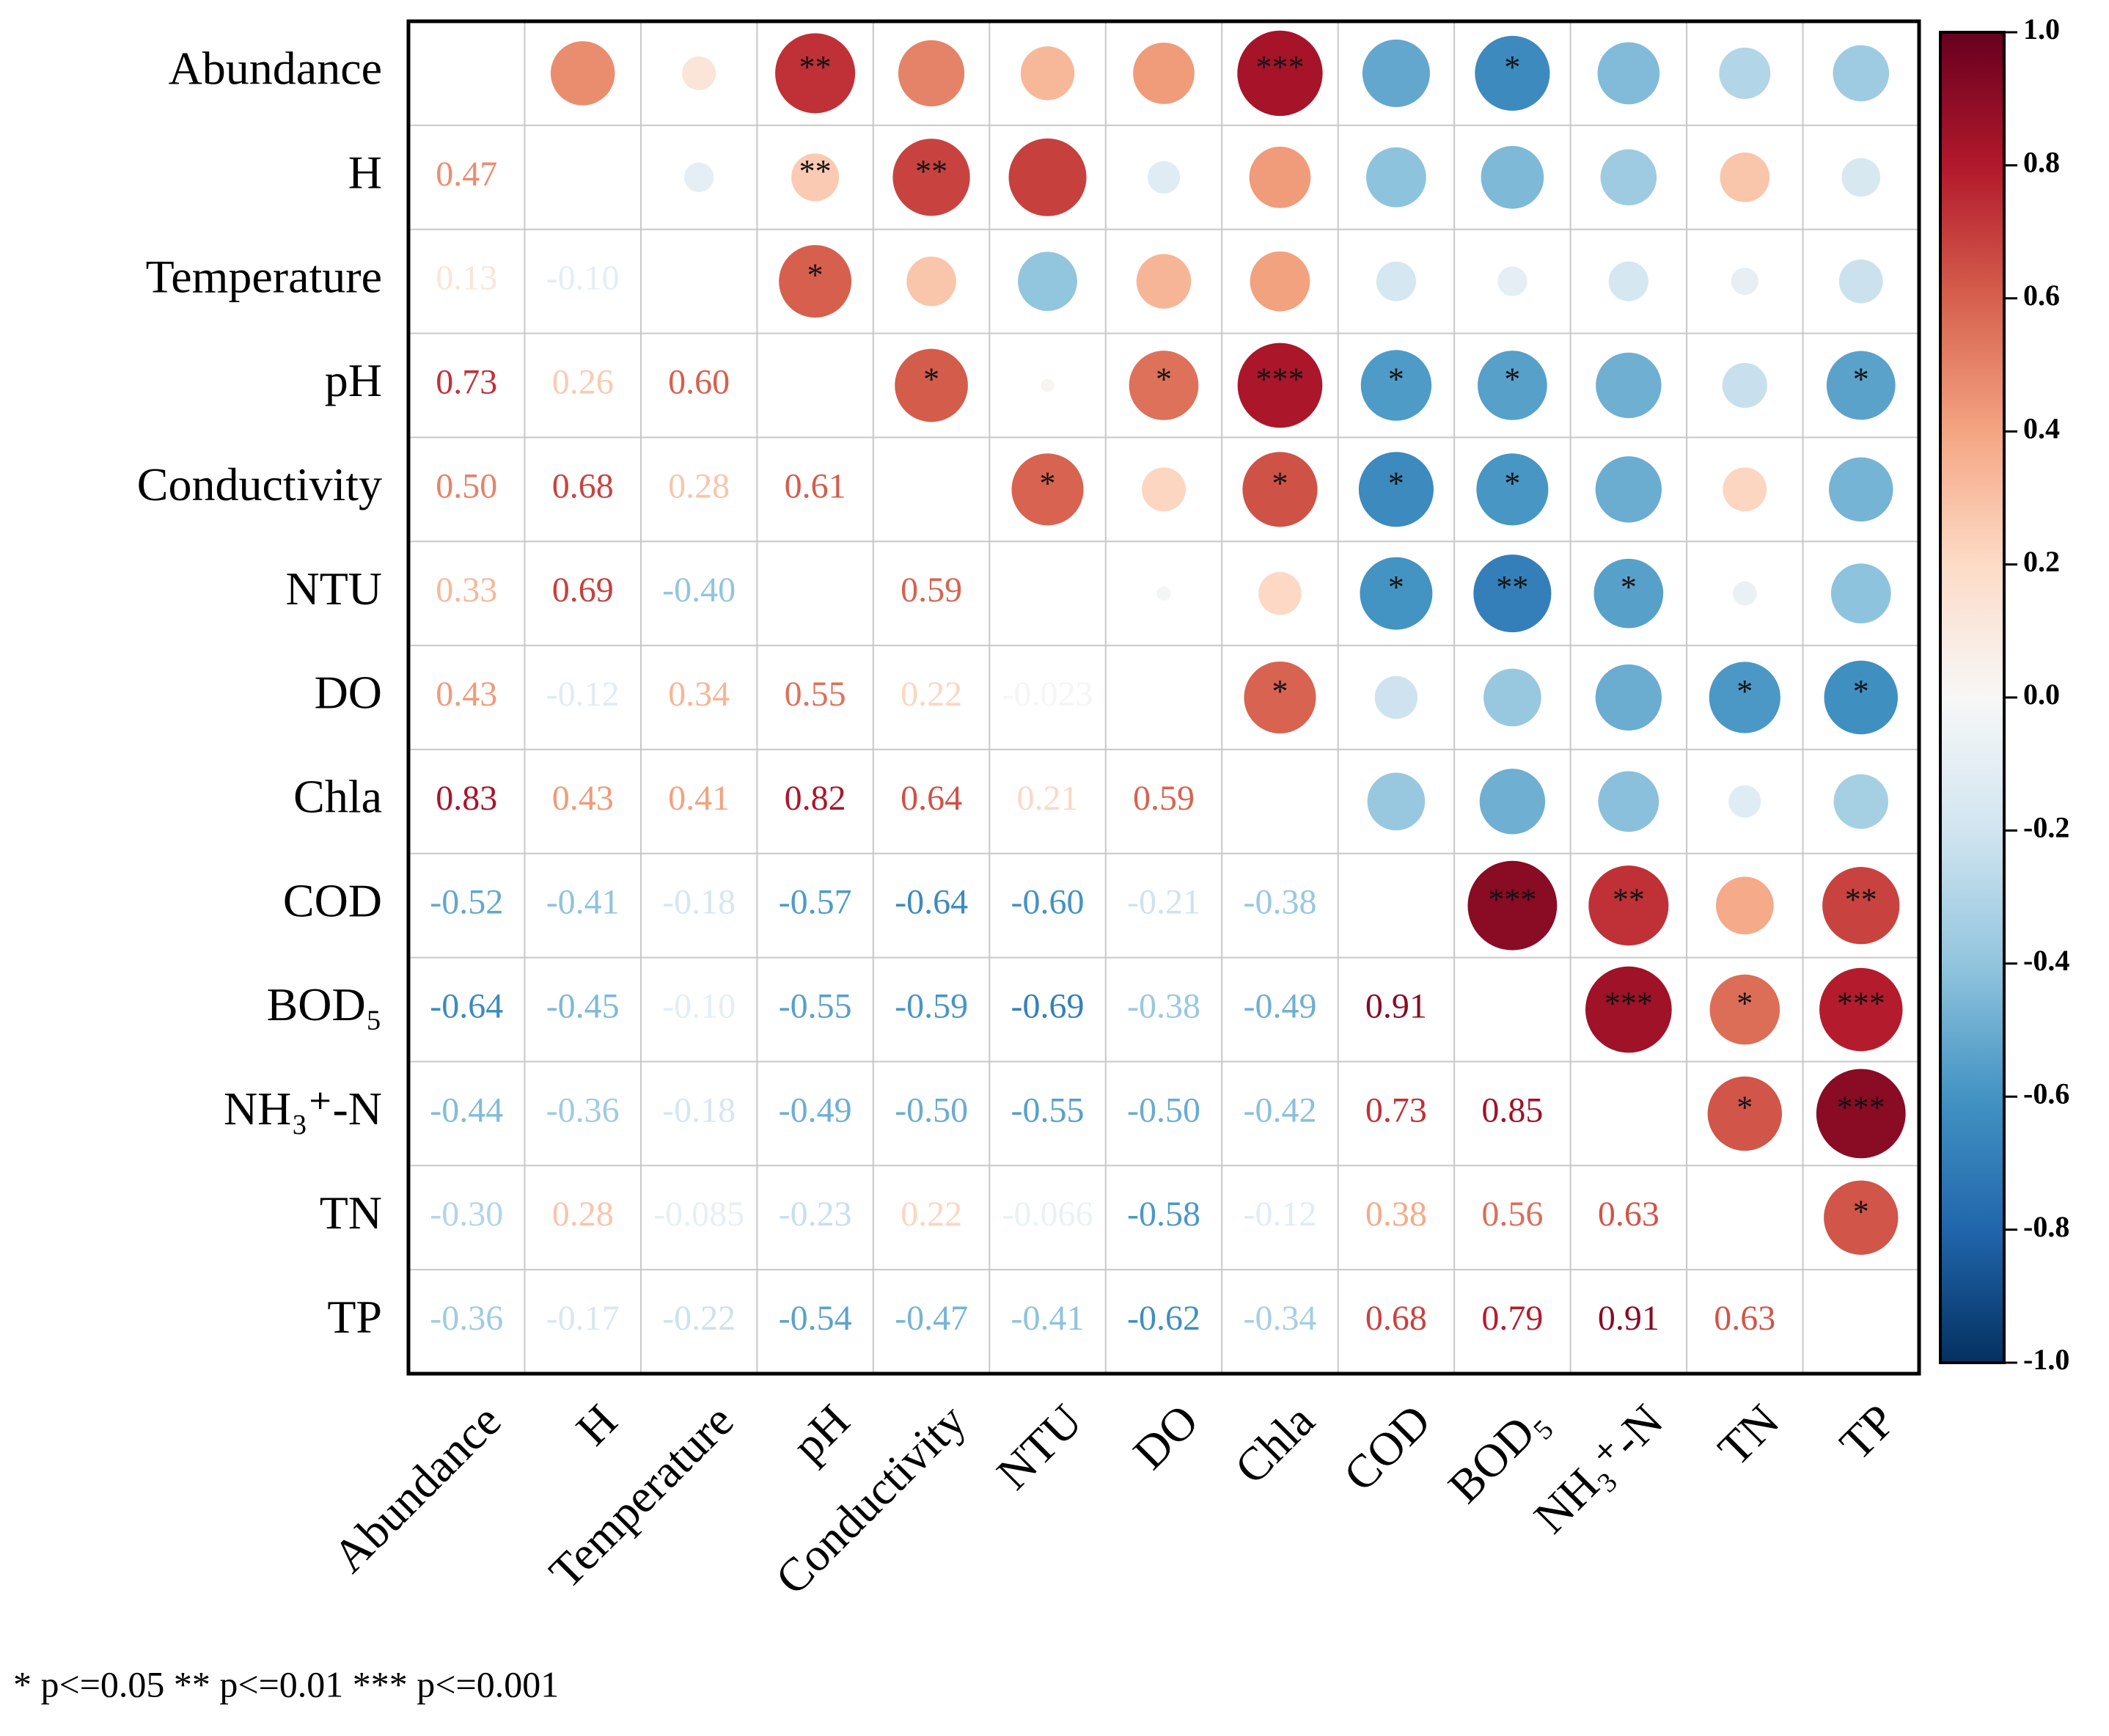  Describe the element at coordinates (1512, 1110) in the screenshot. I see `correlation-label: 0.85` at that location.